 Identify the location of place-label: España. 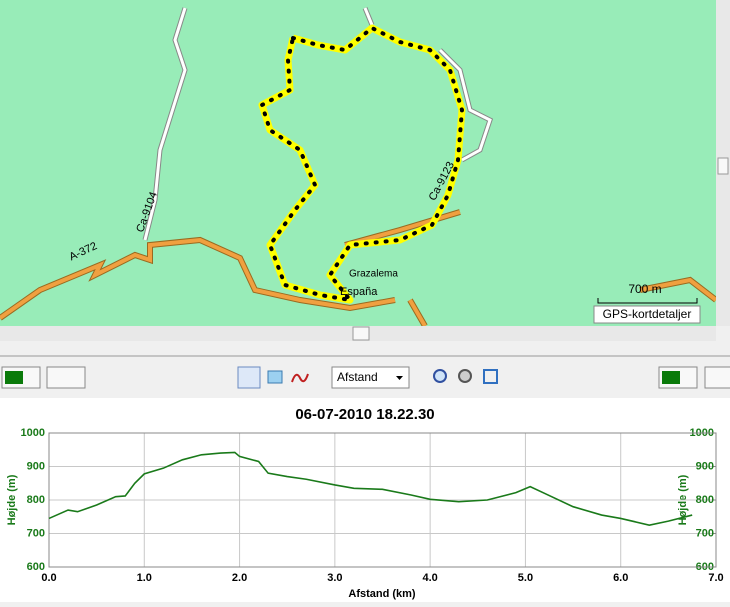
(359, 292).